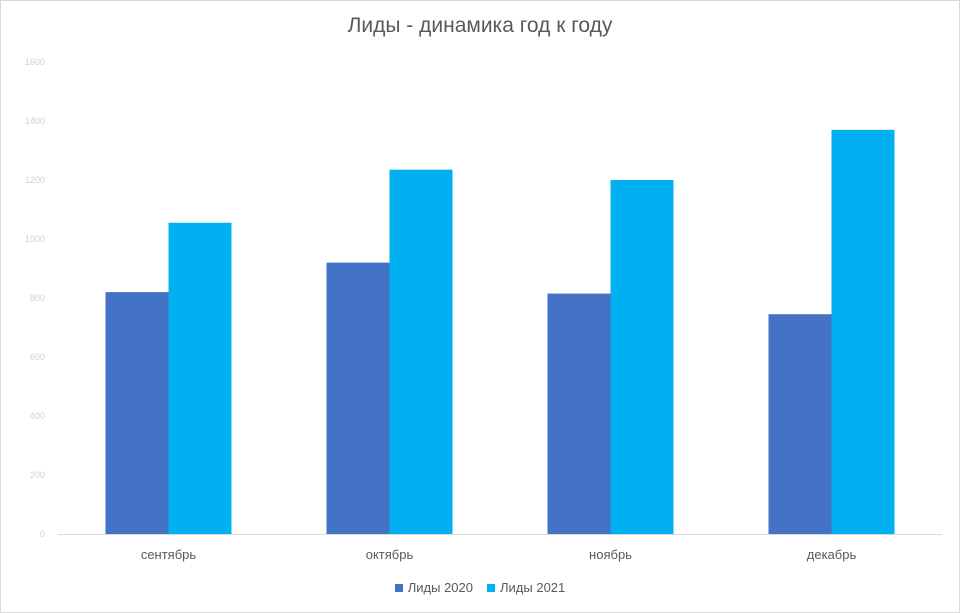  I want to click on legend-label-2020: Лиды 2020, so click(440, 587).